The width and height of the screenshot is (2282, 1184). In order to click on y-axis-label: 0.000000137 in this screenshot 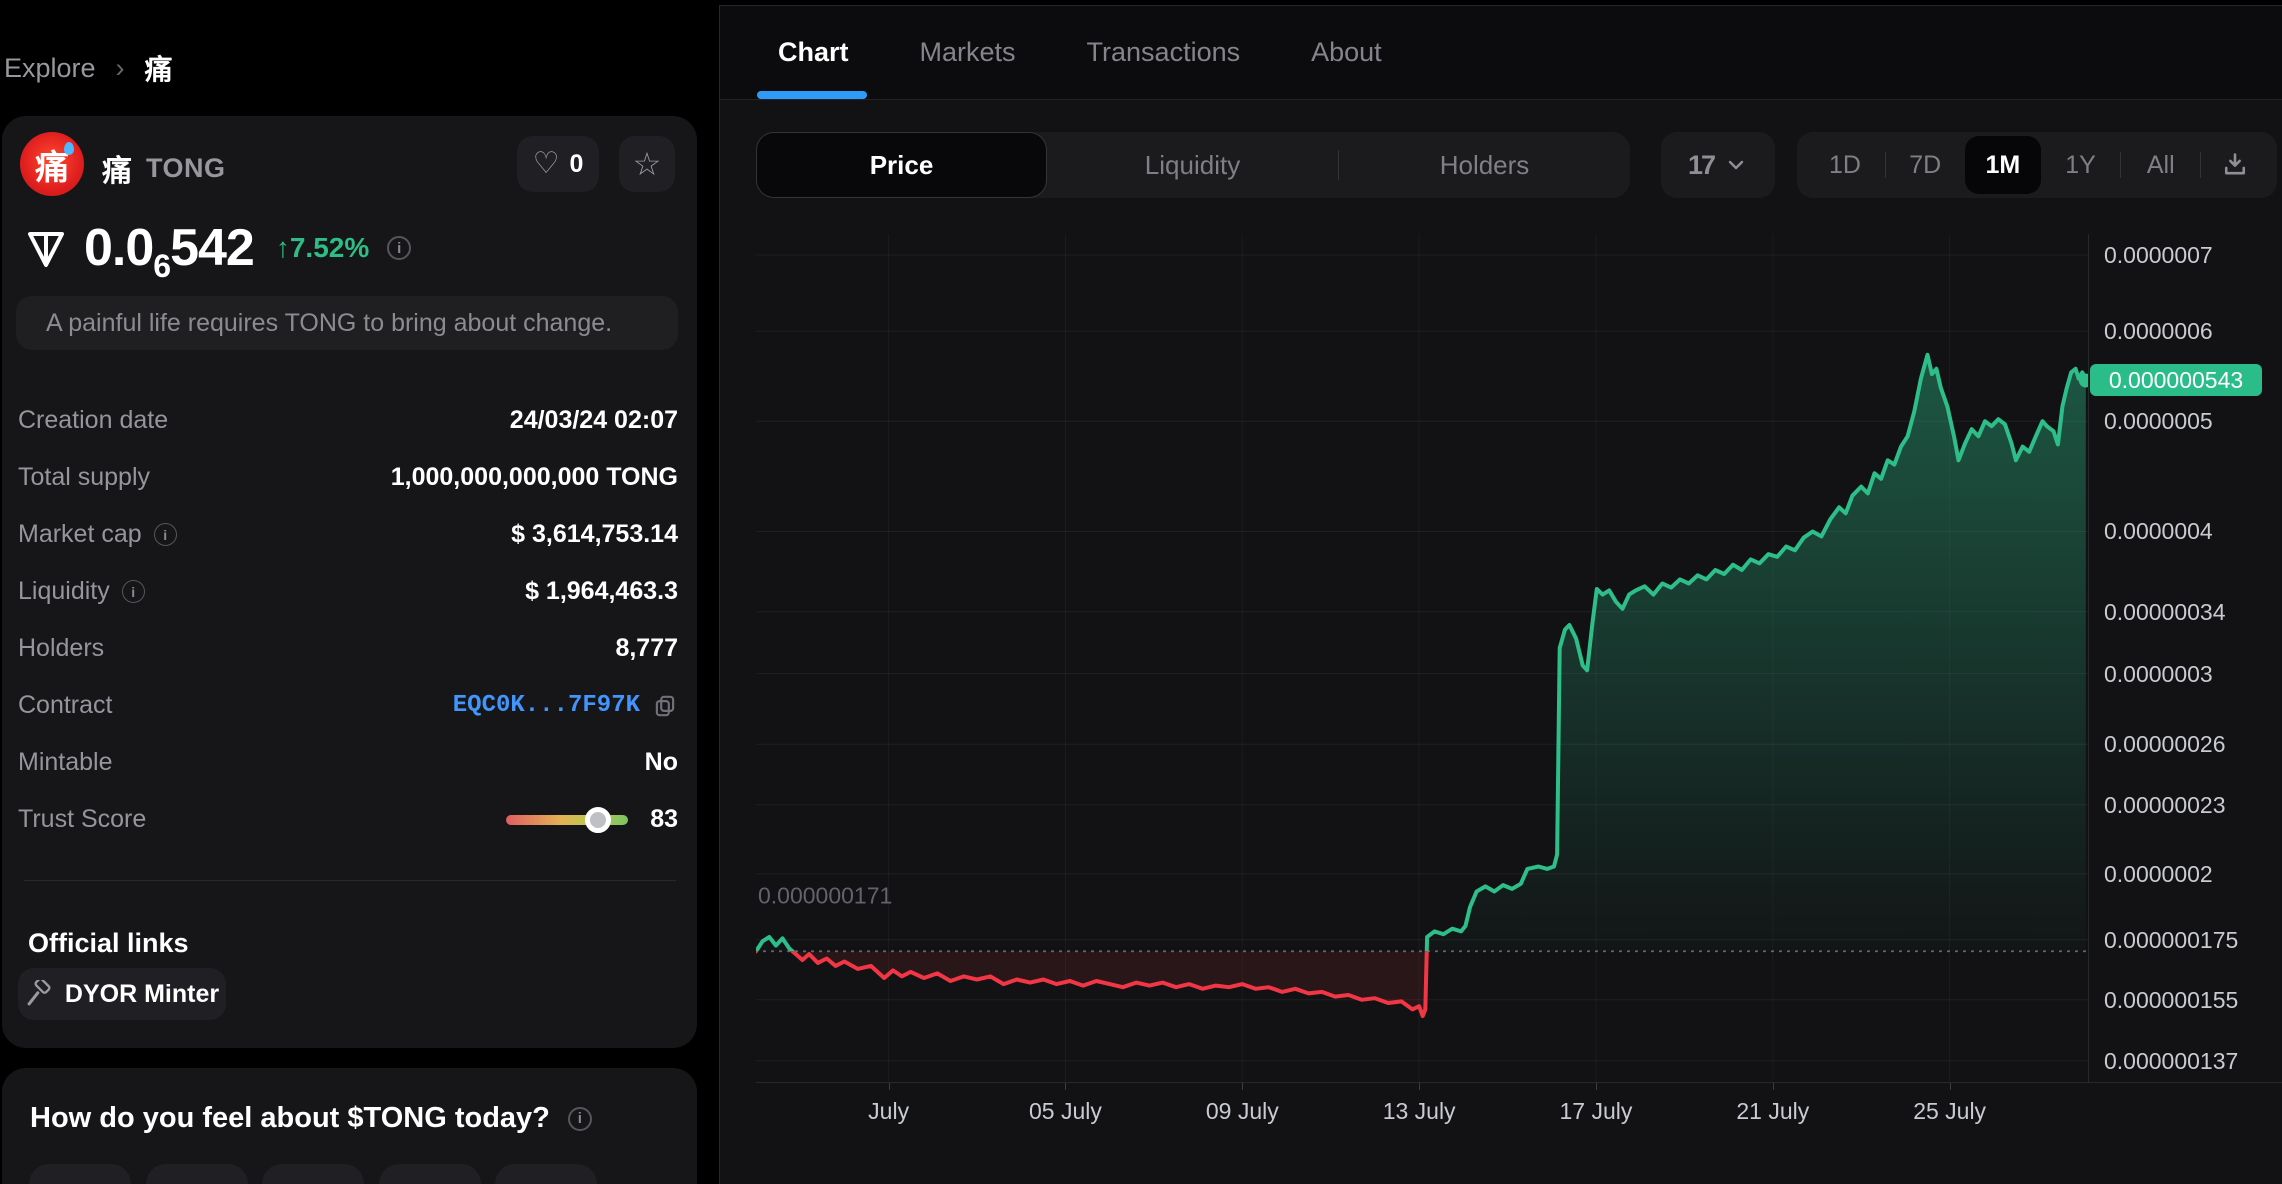, I will do `click(2171, 1060)`.